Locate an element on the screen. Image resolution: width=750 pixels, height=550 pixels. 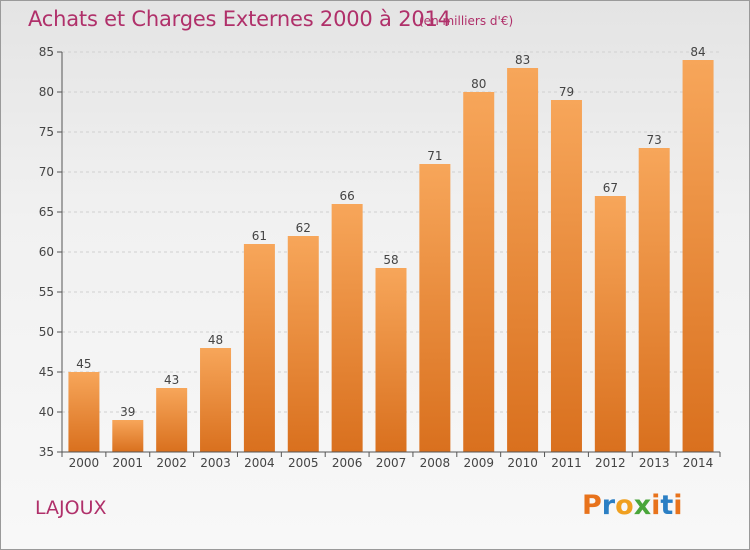
x-tick-label: 2007 is located at coordinates (391, 463).